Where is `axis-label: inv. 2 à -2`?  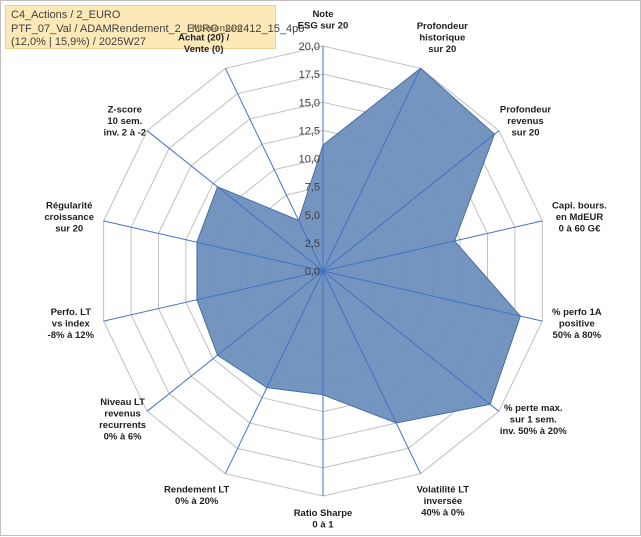 axis-label: inv. 2 à -2 is located at coordinates (125, 133).